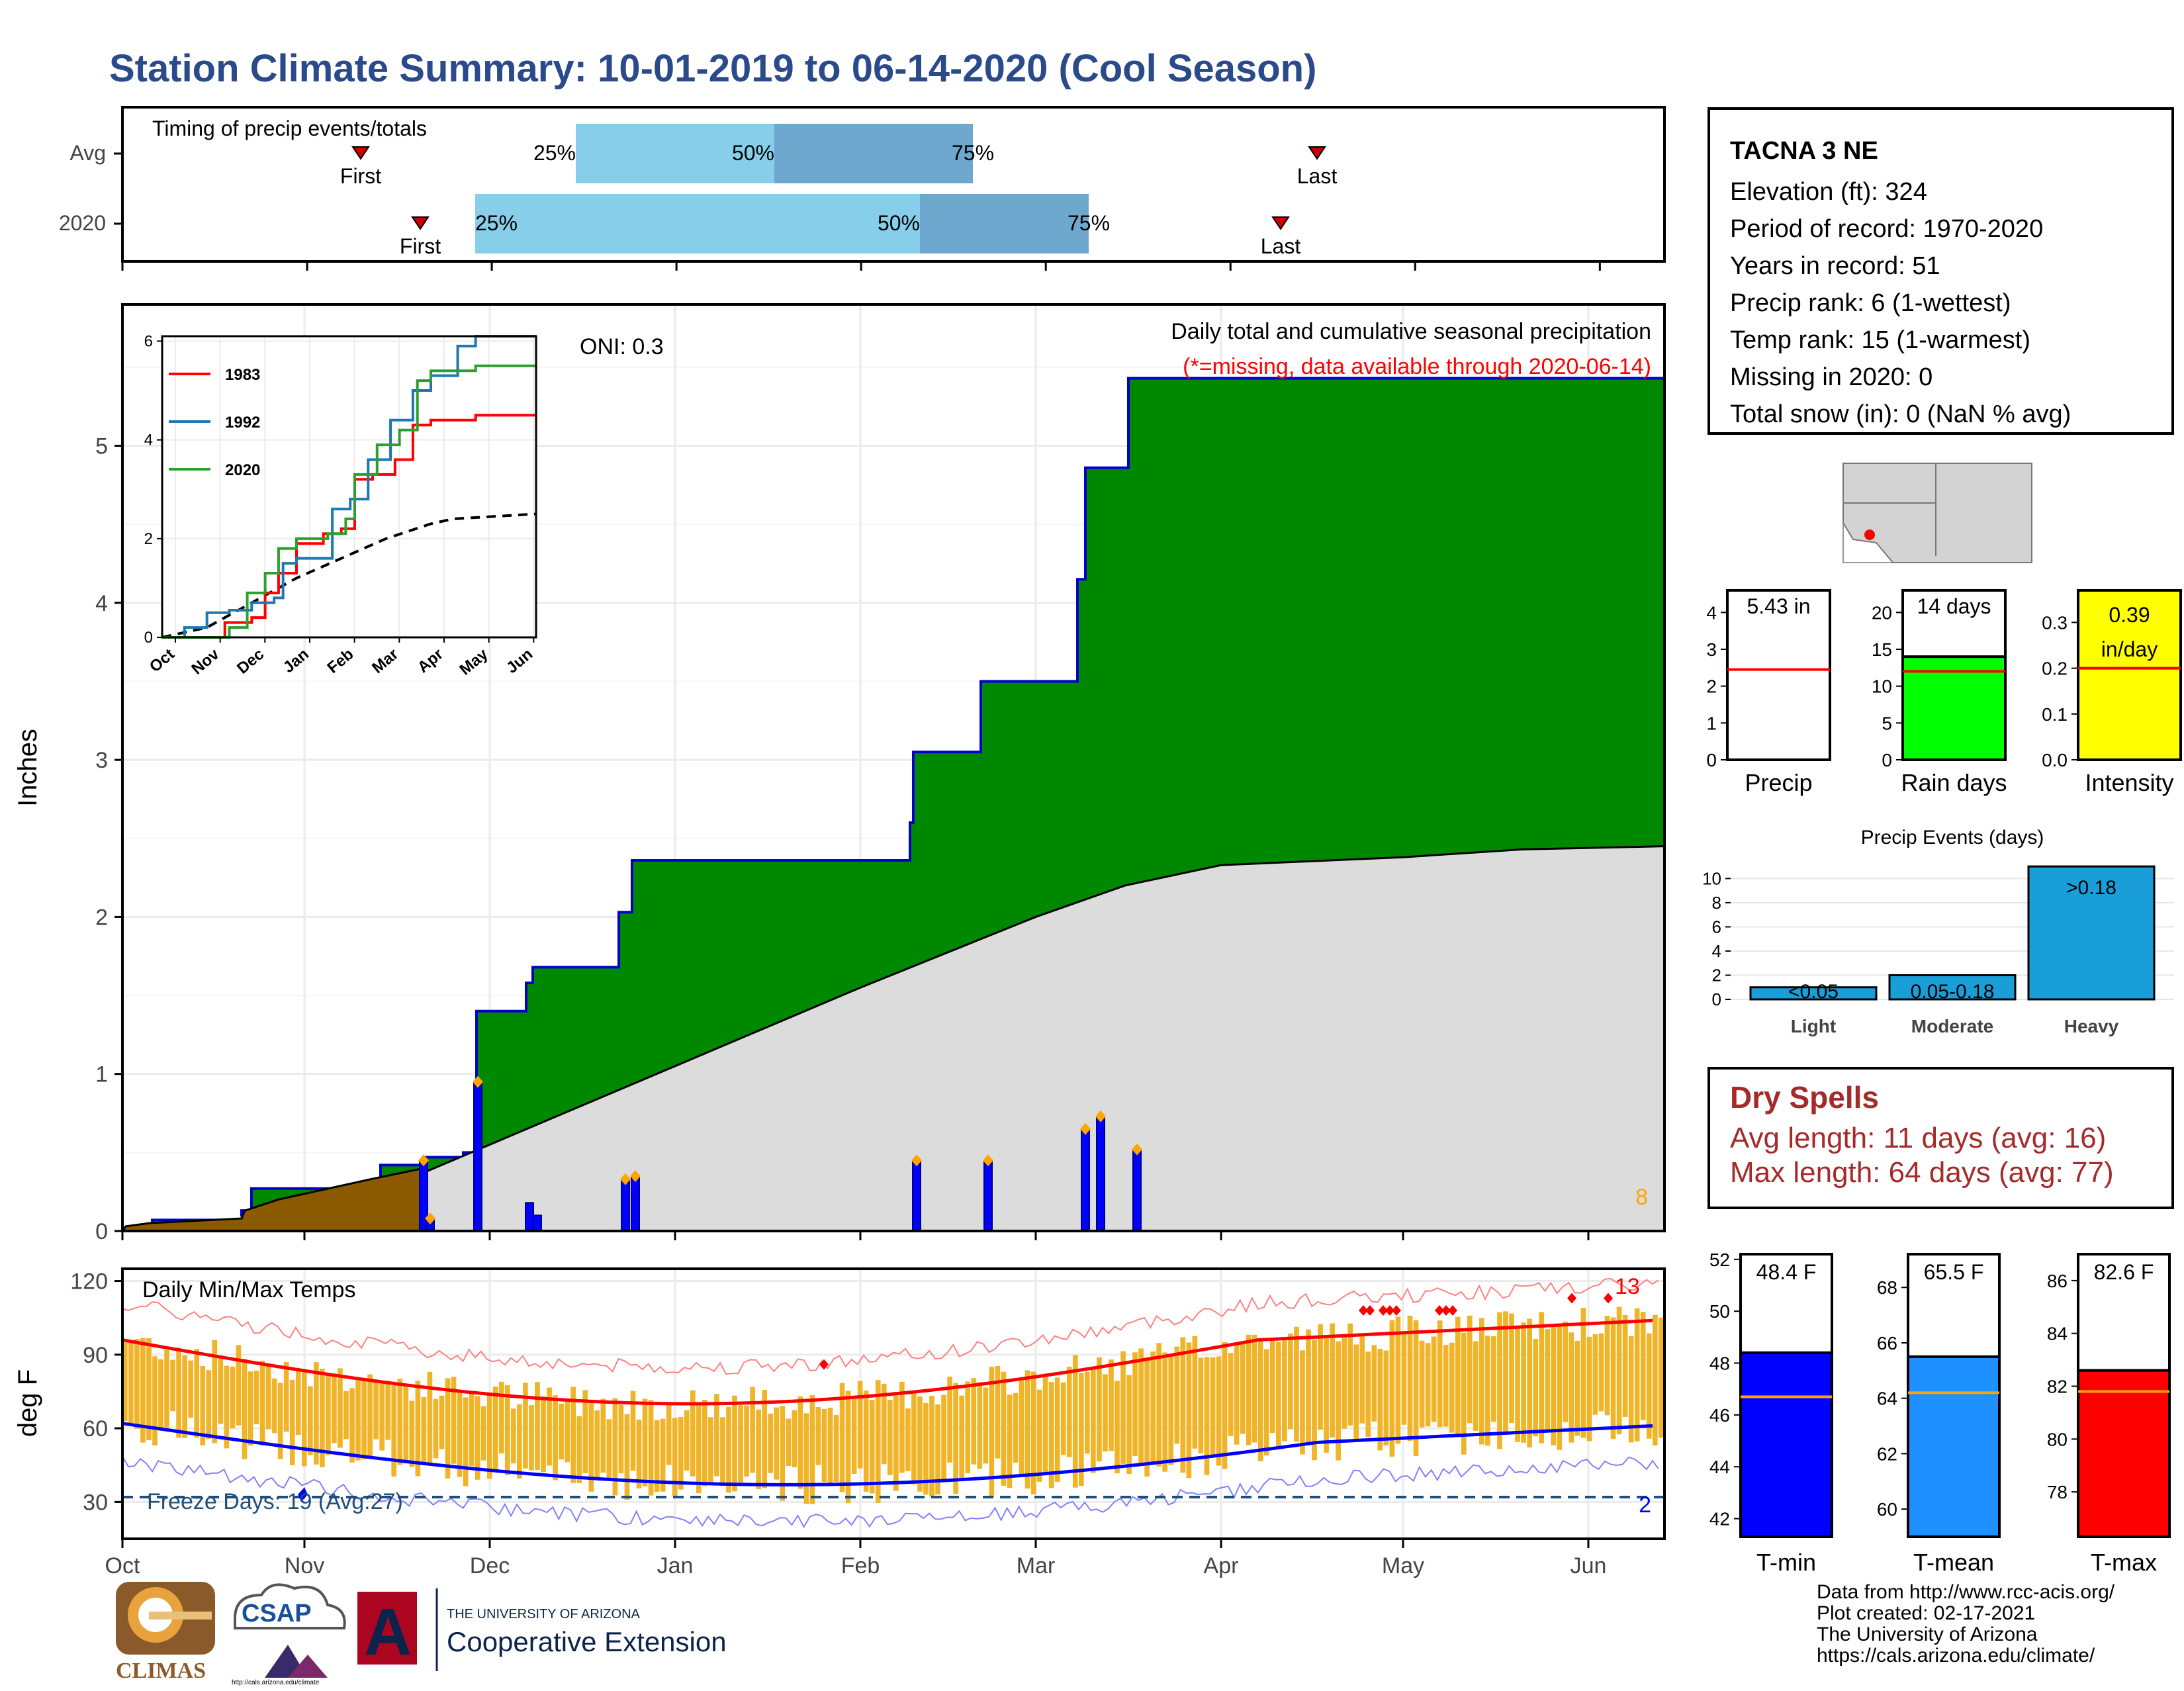  Describe the element at coordinates (2057, 1281) in the screenshot. I see `temp-bar-ytick-label: 86` at that location.